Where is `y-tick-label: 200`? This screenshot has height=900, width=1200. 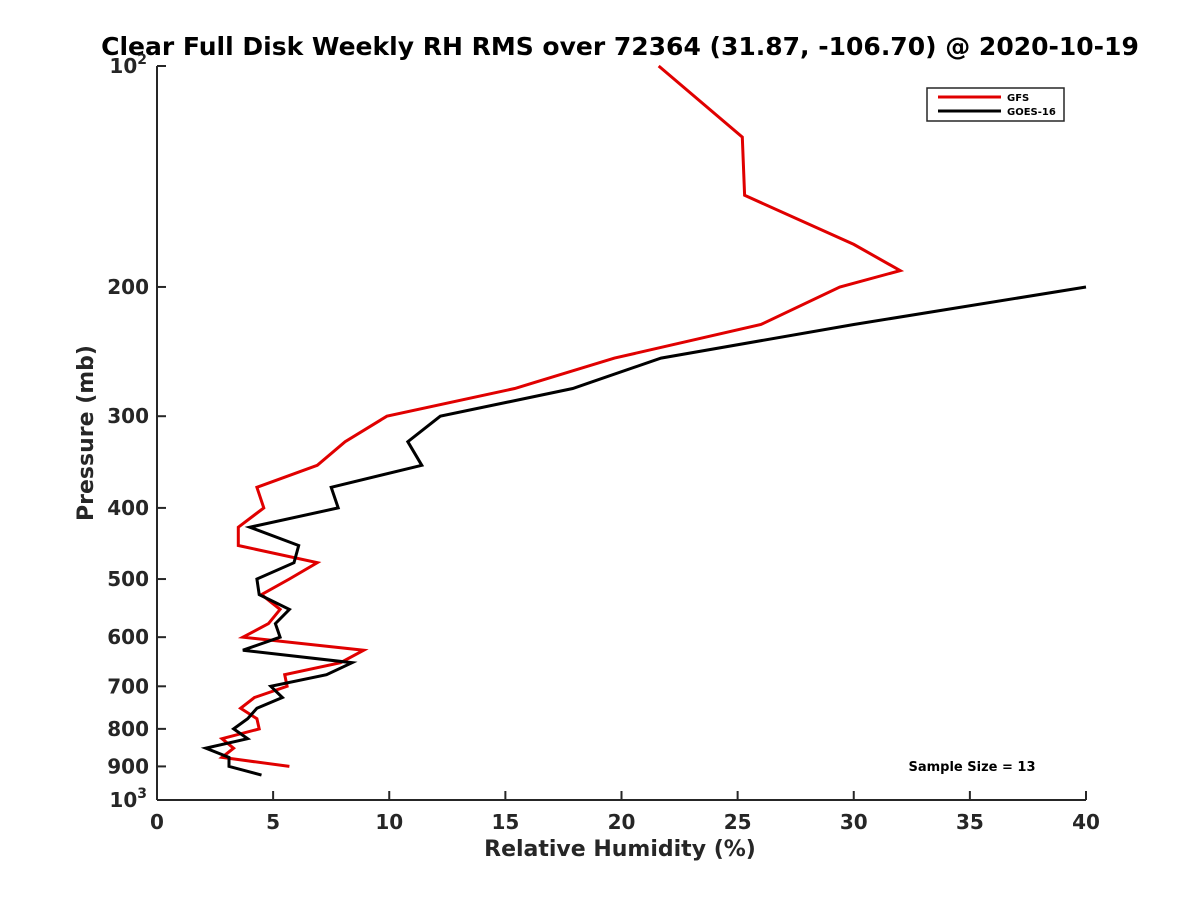
y-tick-label: 200 is located at coordinates (128, 287).